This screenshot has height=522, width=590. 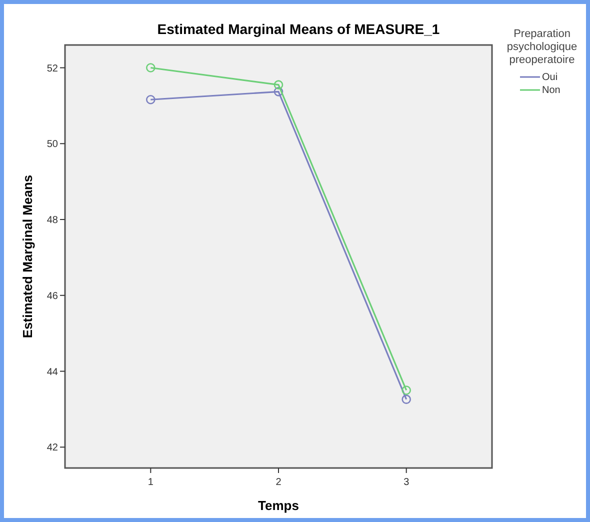 What do you see at coordinates (52, 144) in the screenshot?
I see `y-tick-label: 50` at bounding box center [52, 144].